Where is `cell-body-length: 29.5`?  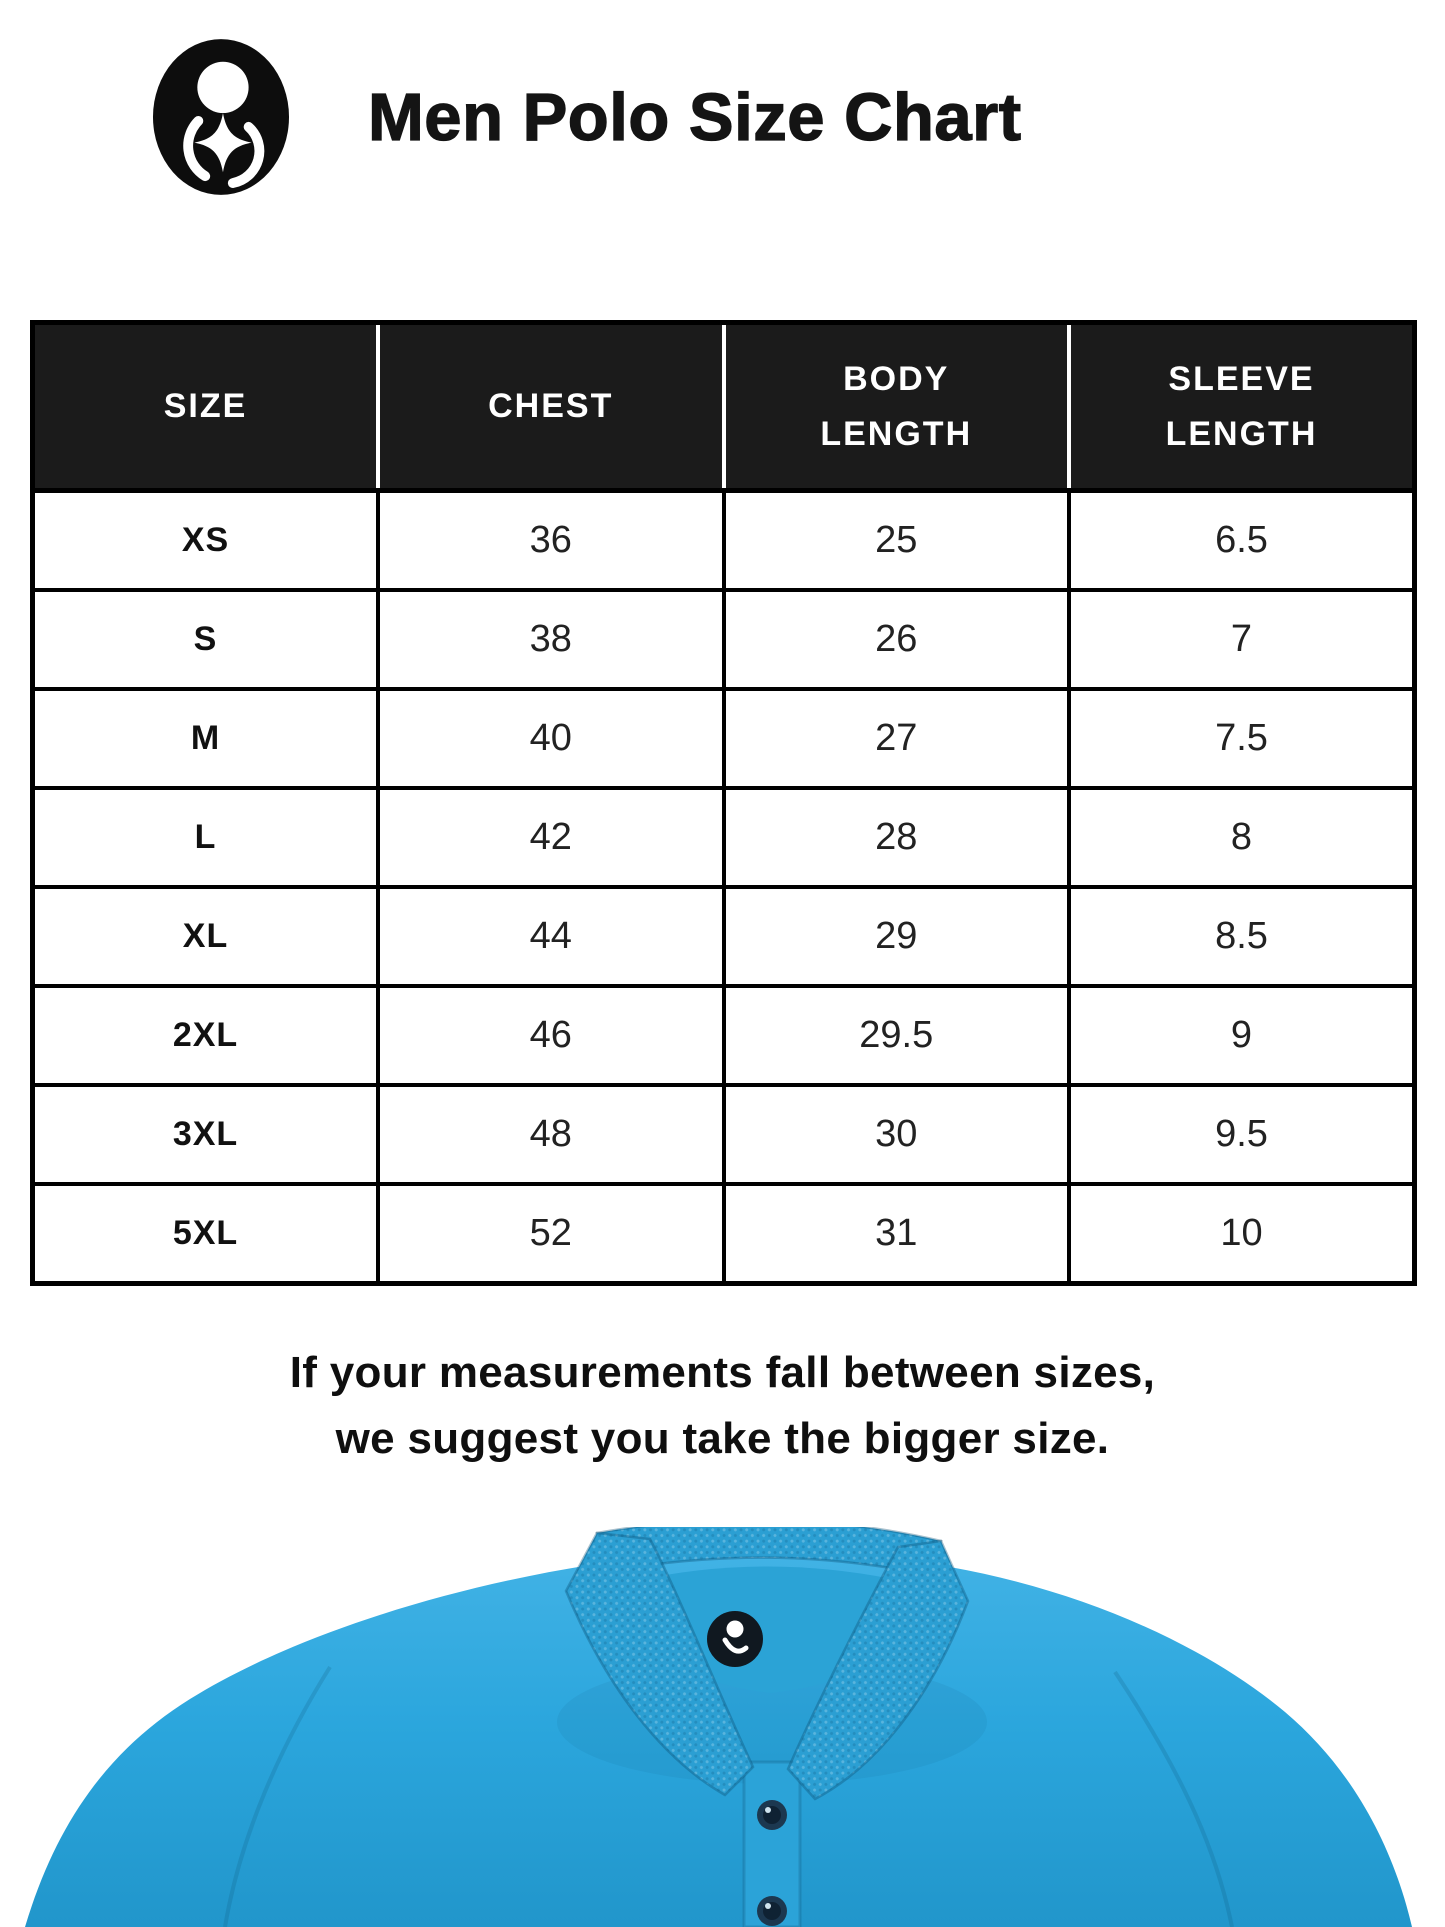 cell-body-length: 29.5 is located at coordinates (896, 1035).